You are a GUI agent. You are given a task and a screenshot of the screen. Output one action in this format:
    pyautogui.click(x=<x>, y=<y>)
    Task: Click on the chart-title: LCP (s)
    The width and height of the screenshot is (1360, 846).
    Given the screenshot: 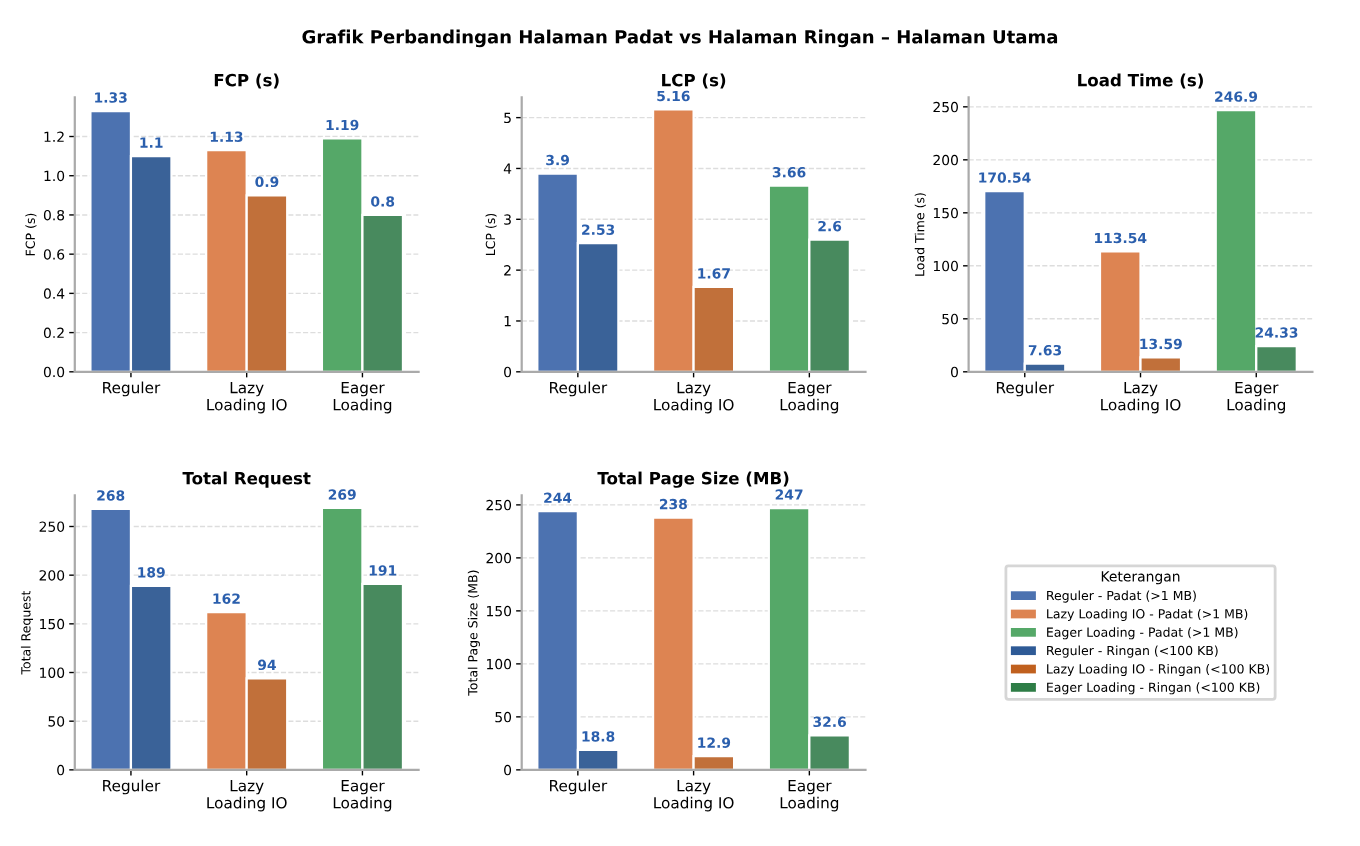 What is the action you would take?
    pyautogui.click(x=694, y=81)
    